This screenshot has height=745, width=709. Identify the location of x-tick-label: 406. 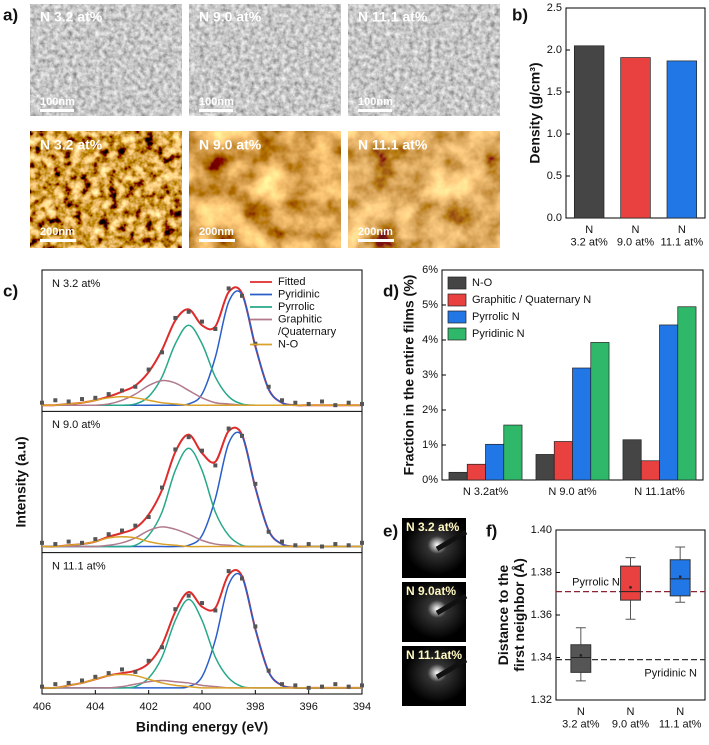
(42, 707).